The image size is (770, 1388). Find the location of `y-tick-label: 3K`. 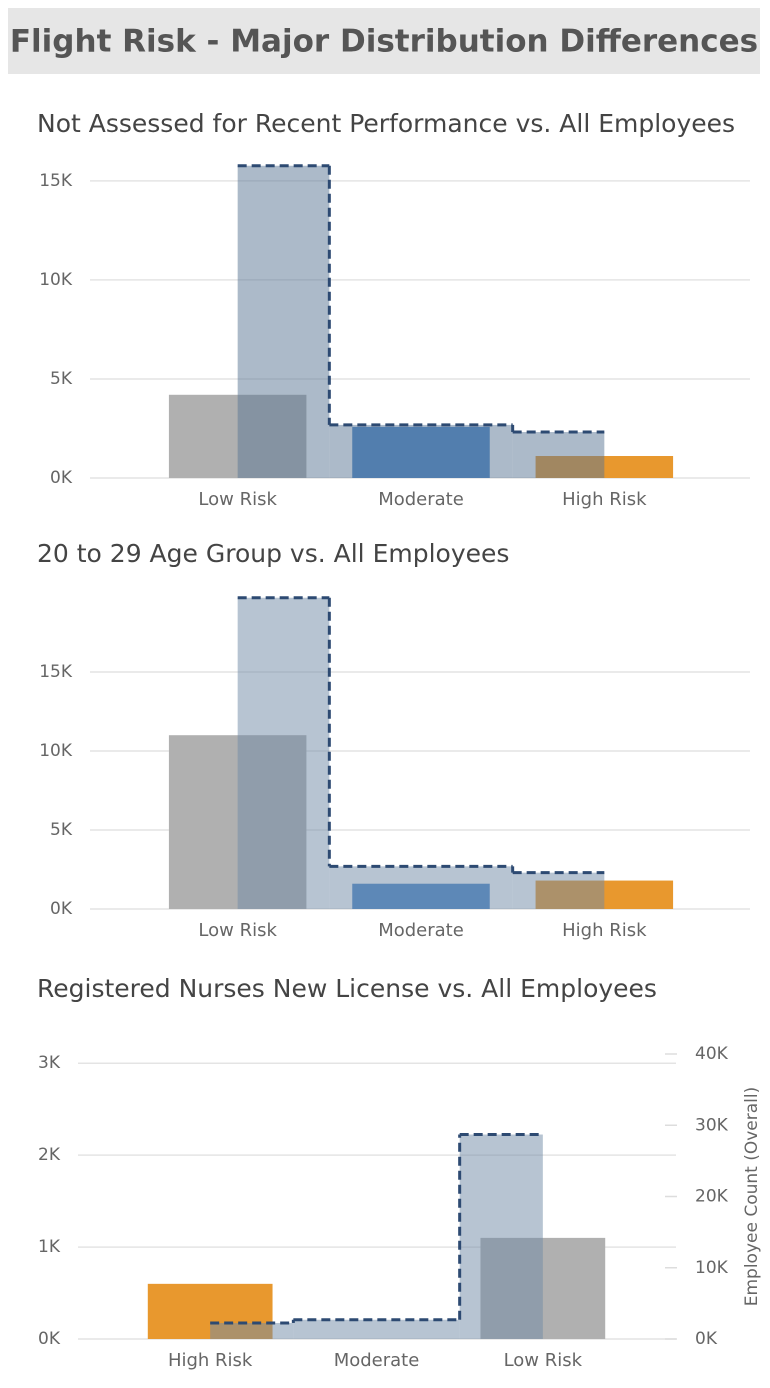

y-tick-label: 3K is located at coordinates (49, 1063).